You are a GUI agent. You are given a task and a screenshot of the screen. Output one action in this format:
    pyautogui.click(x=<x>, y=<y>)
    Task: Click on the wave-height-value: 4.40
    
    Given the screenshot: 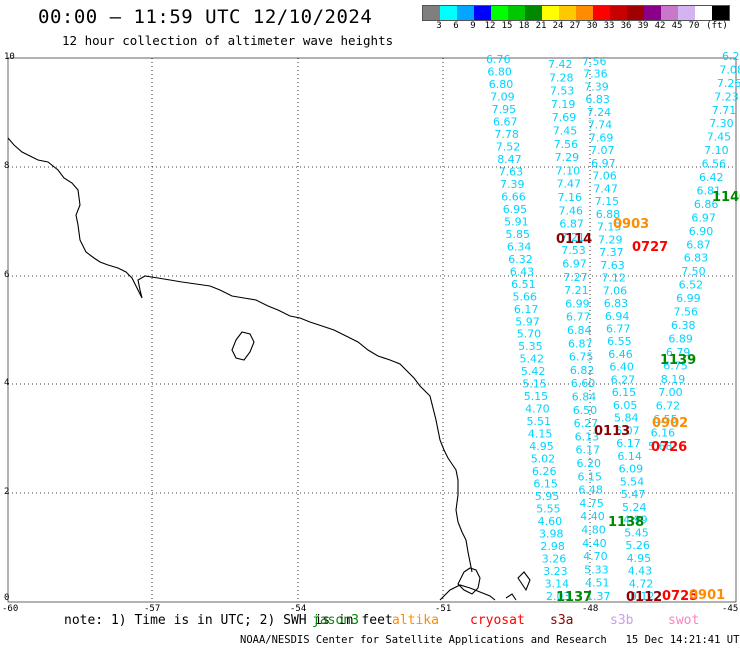 What is the action you would take?
    pyautogui.click(x=592, y=516)
    